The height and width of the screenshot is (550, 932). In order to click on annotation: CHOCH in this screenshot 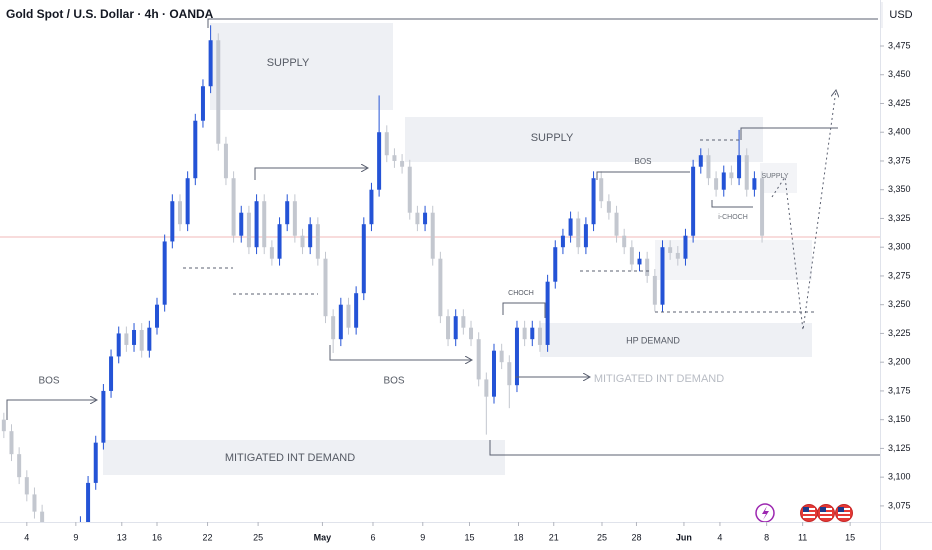, I will do `click(521, 293)`.